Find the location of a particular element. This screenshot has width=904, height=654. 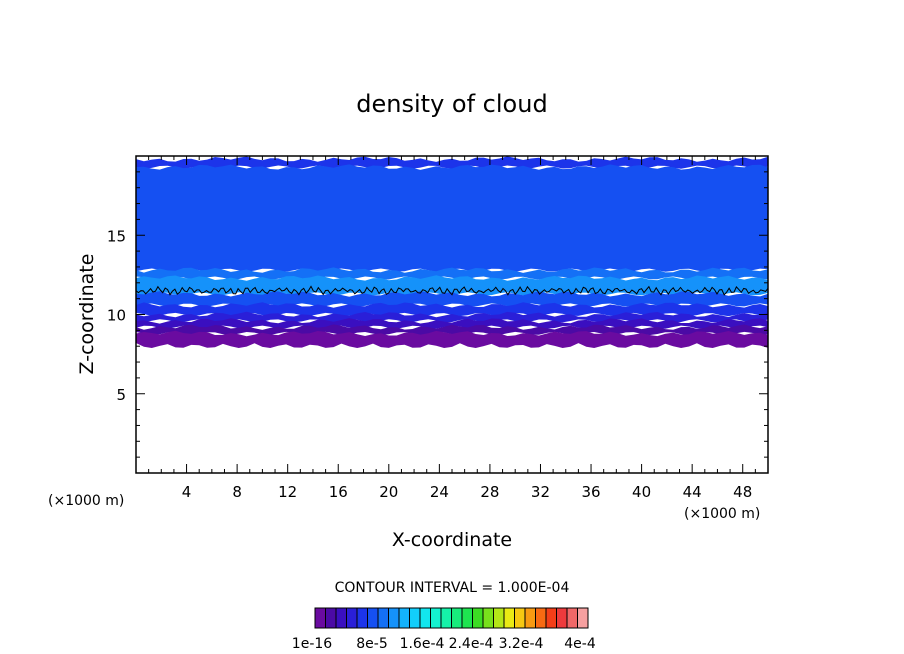

x-axis-label: X-coordinate is located at coordinates (452, 540).